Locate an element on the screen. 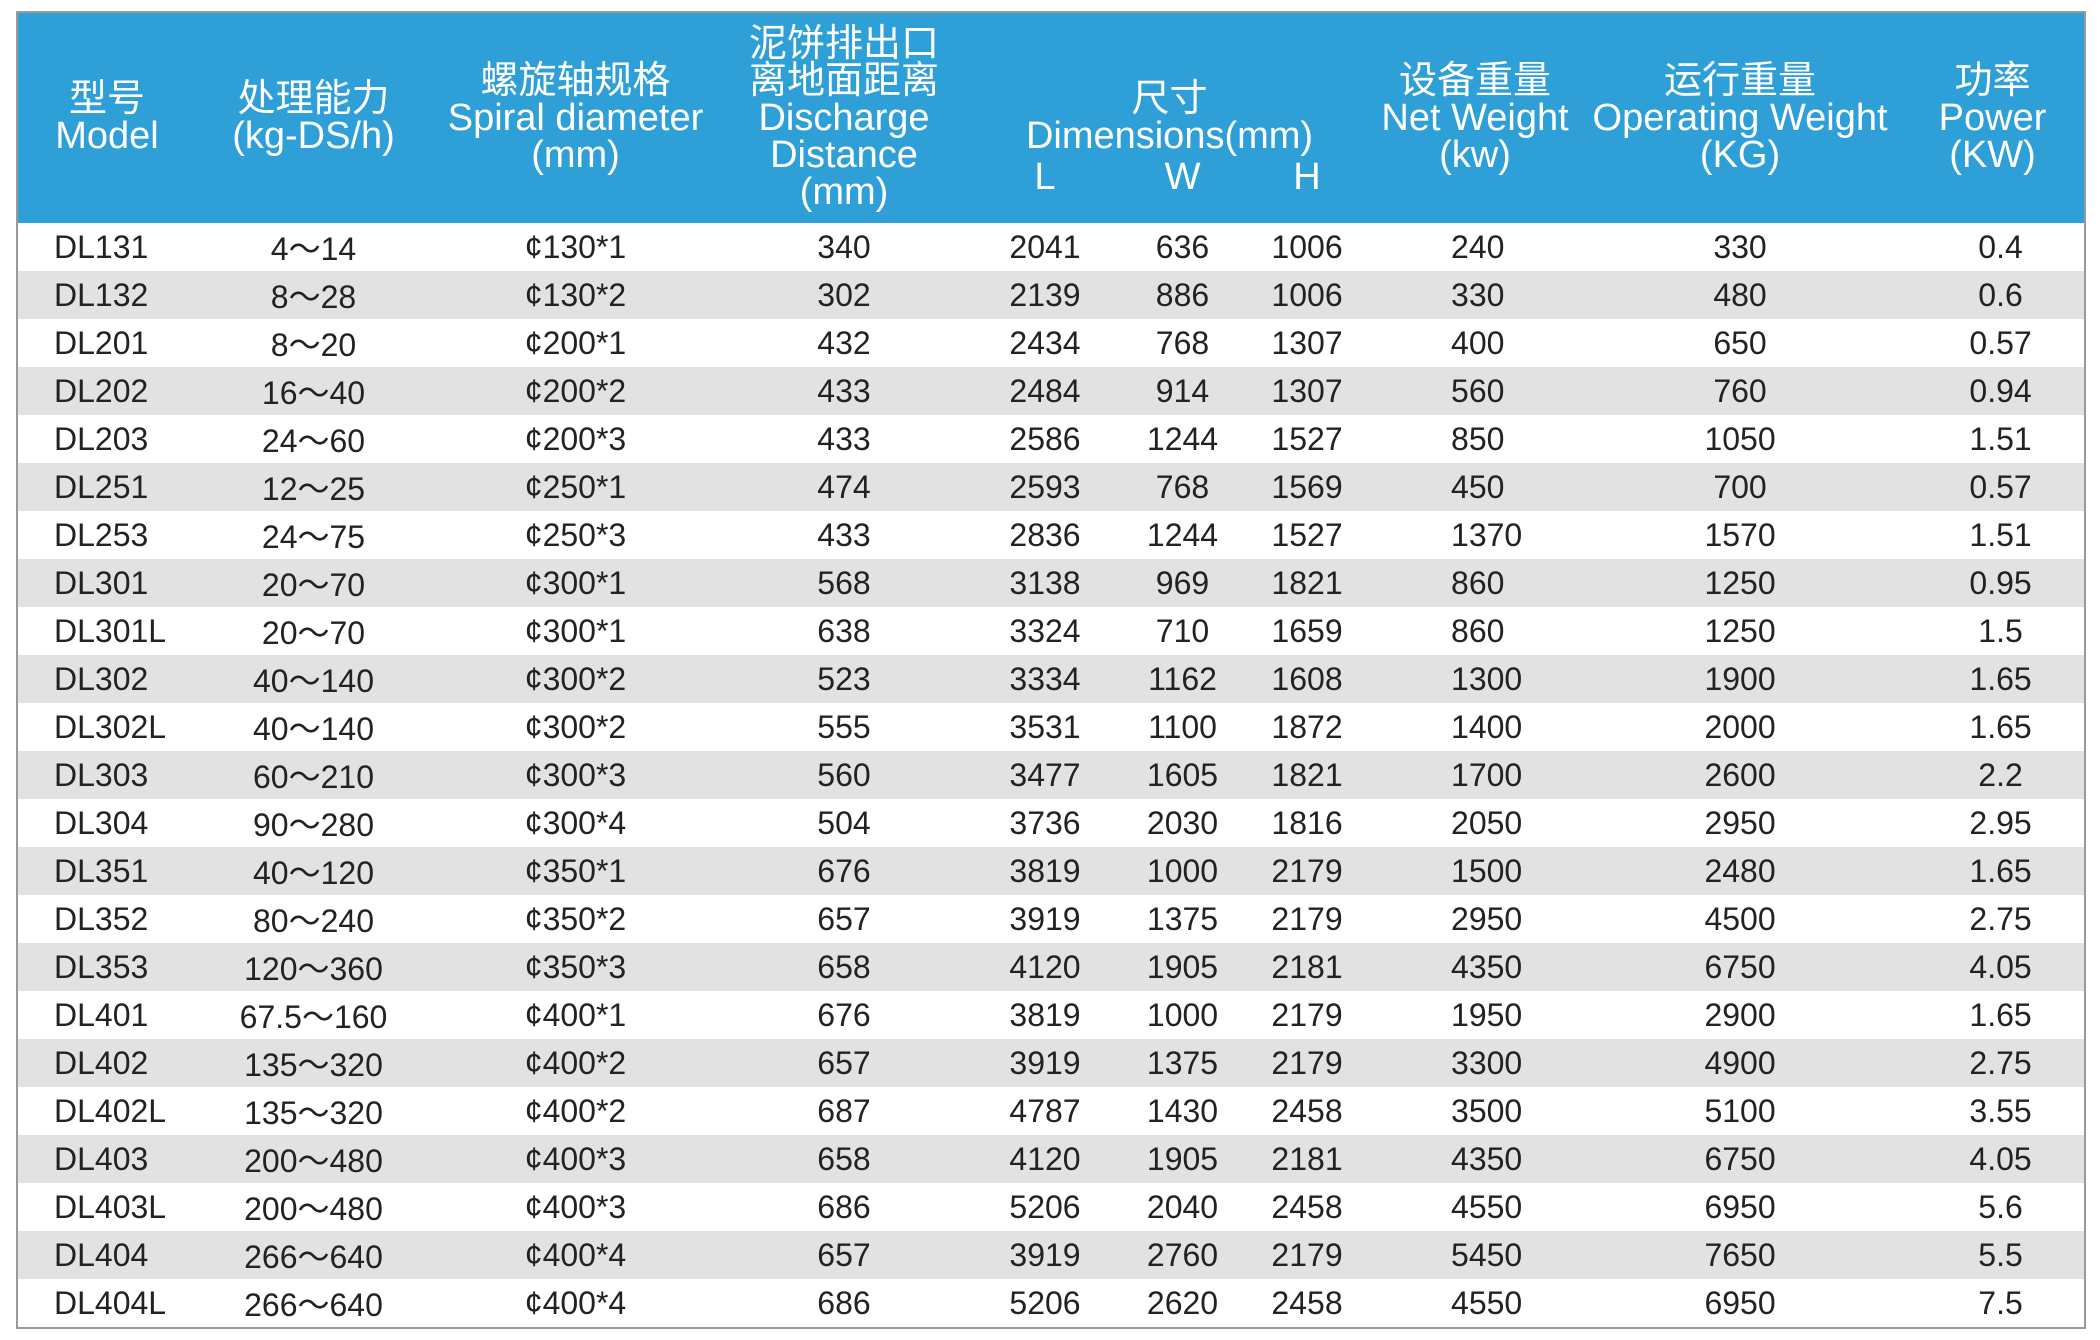 The image size is (2100, 1340). table-cell: 2836 is located at coordinates (1045, 534).